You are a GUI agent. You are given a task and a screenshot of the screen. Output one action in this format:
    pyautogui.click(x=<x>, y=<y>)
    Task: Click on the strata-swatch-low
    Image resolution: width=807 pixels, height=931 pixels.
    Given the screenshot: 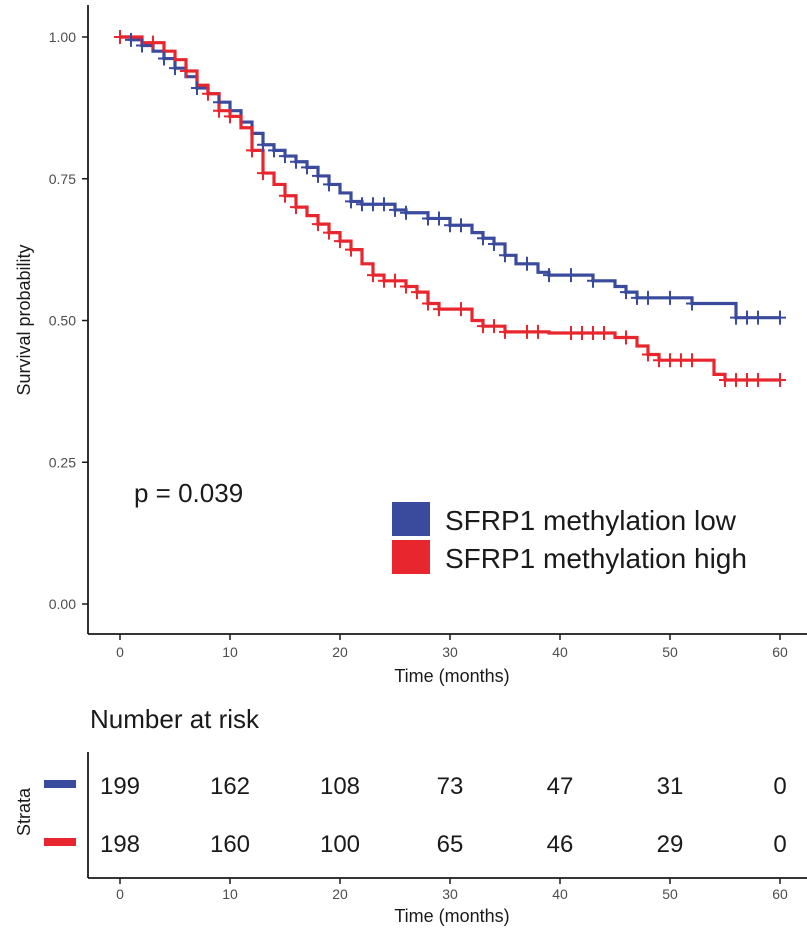 What is the action you would take?
    pyautogui.click(x=60, y=784)
    